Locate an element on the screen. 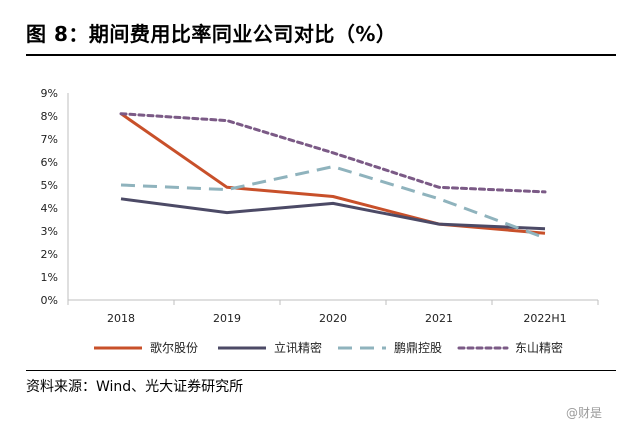 Image resolution: width=640 pixels, height=435 pixels. y-tick-label: 3% is located at coordinates (49, 231).